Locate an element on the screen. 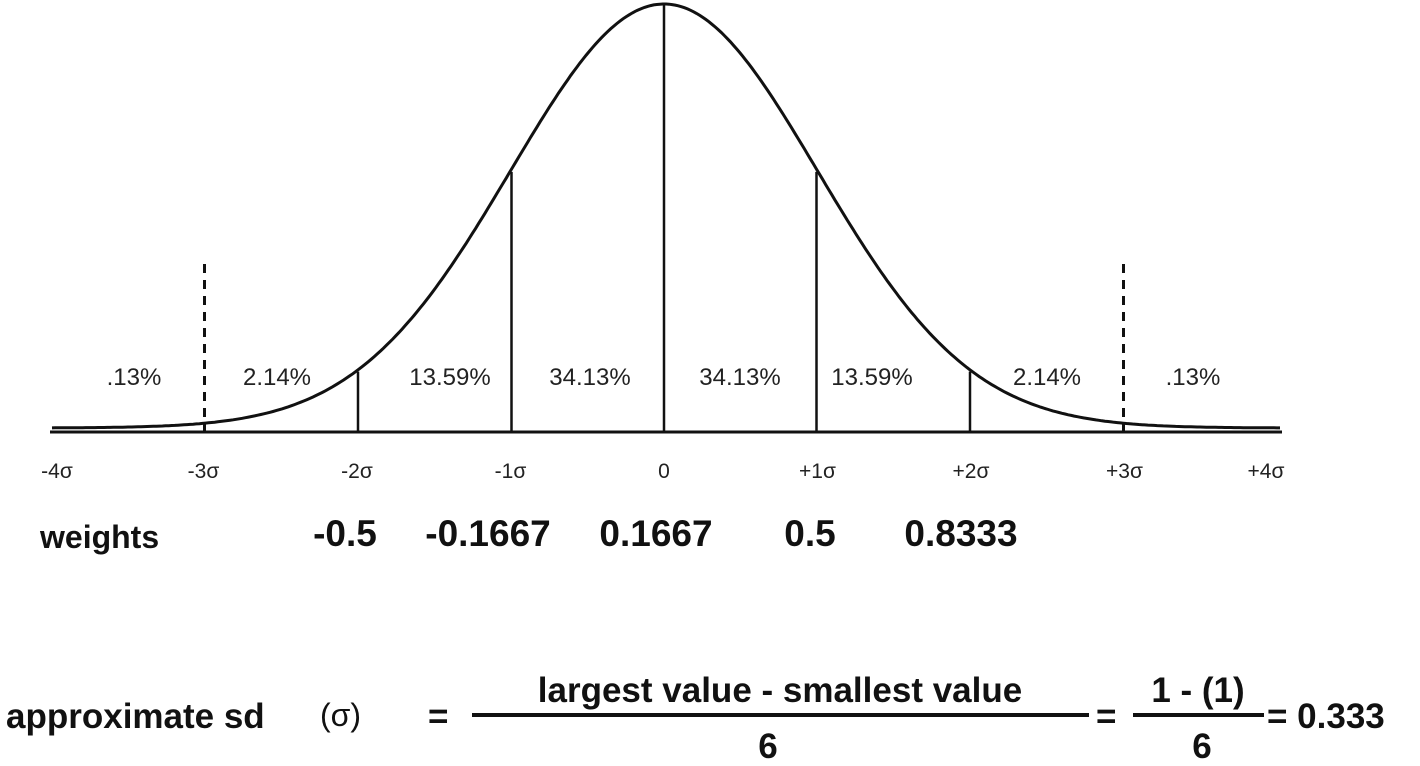 Image resolution: width=1420 pixels, height=766 pixels. weight-value: -0.1667 is located at coordinates (488, 533).